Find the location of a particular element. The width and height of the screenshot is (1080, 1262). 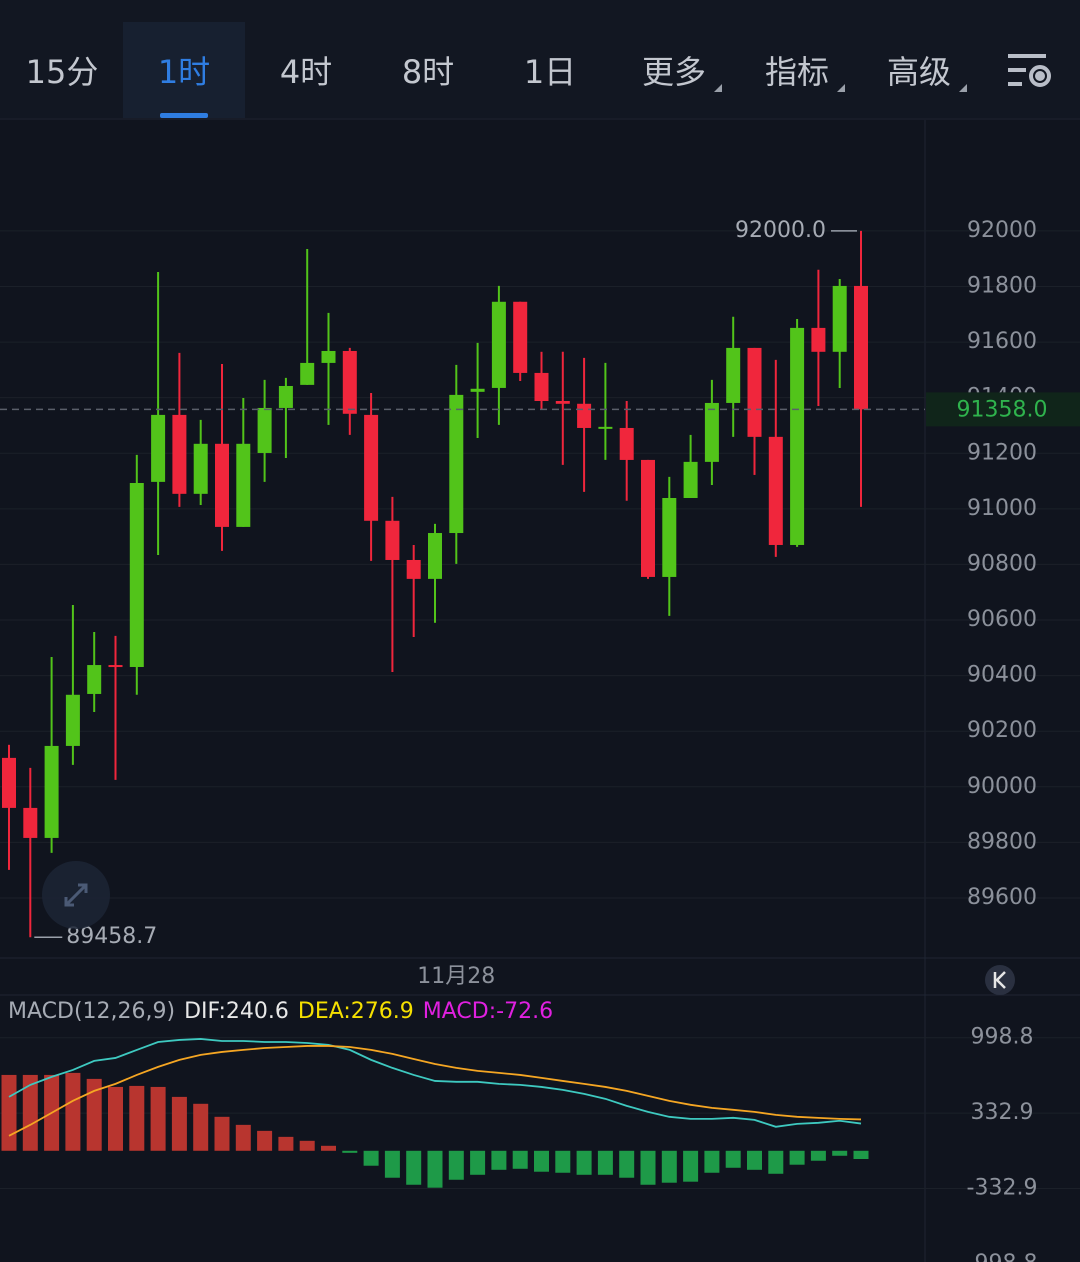

y-tick-label: 89800 is located at coordinates (1002, 841).